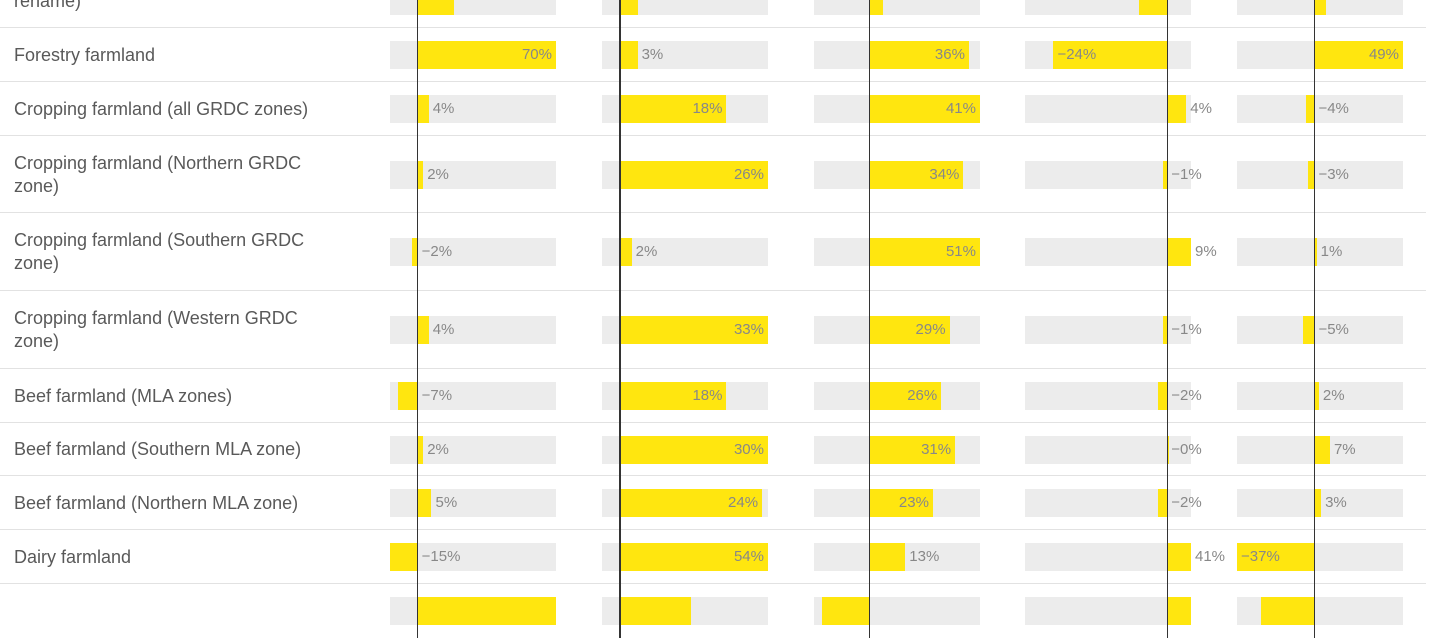  I want to click on bar-value-label: −4%, so click(1333, 108).